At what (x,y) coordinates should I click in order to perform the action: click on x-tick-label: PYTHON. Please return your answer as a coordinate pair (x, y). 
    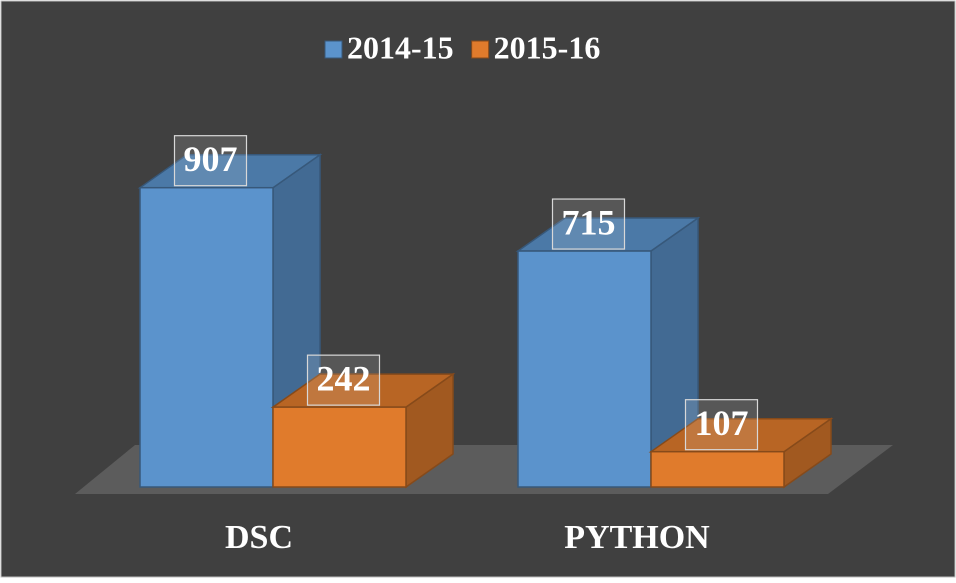
    Looking at the image, I should click on (637, 537).